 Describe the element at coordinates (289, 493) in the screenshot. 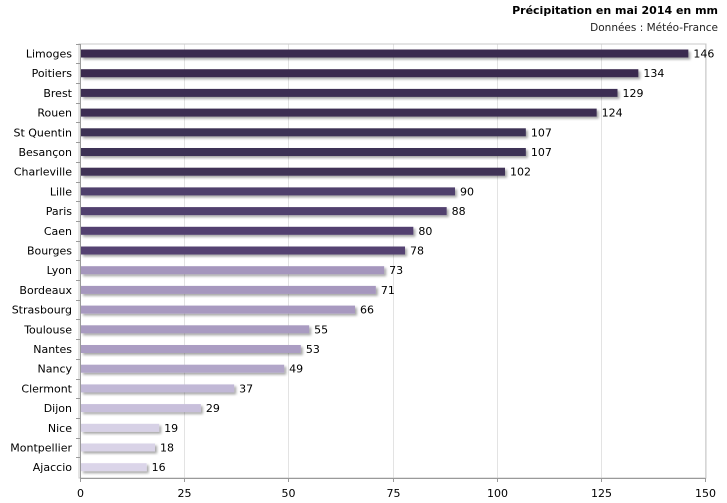

I see `x-tick-label: 50` at that location.